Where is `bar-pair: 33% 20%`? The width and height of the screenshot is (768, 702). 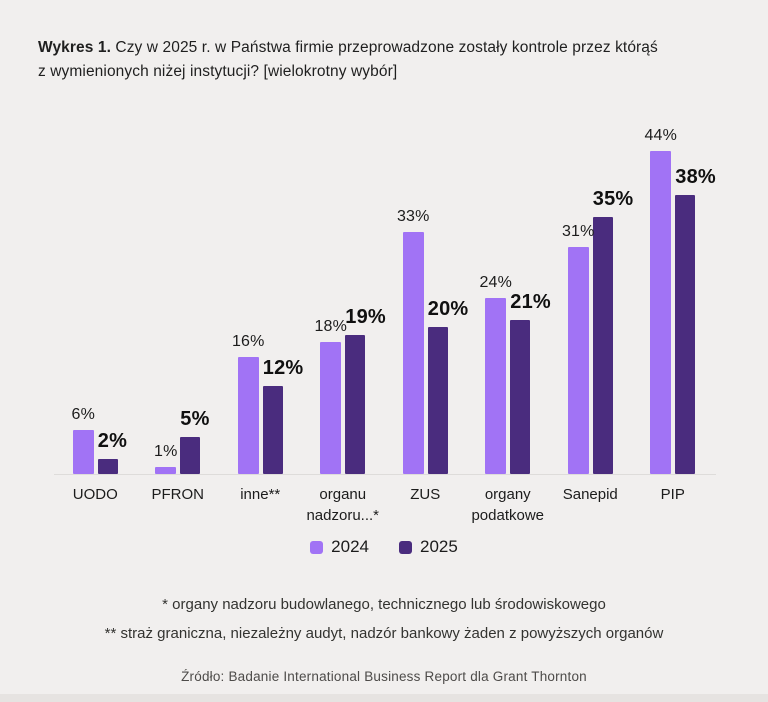 bar-pair: 33% 20% is located at coordinates (432, 309).